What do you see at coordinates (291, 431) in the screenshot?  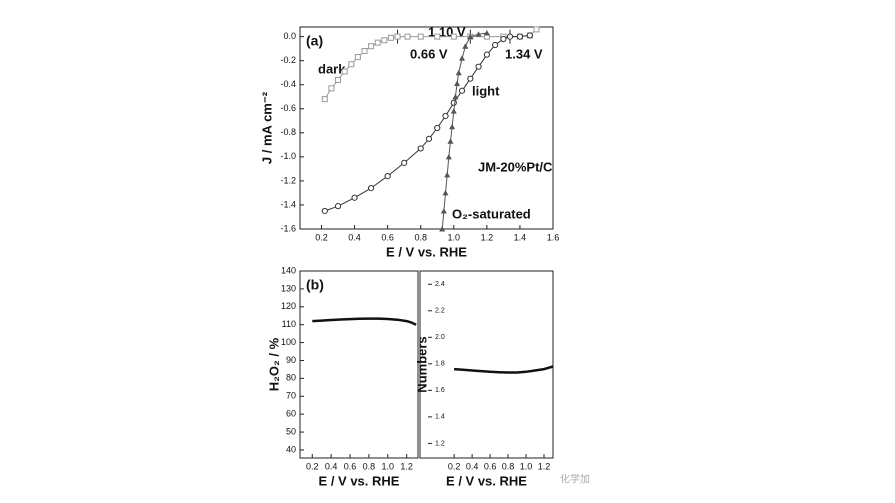 I see `y-tick-label: 50` at bounding box center [291, 431].